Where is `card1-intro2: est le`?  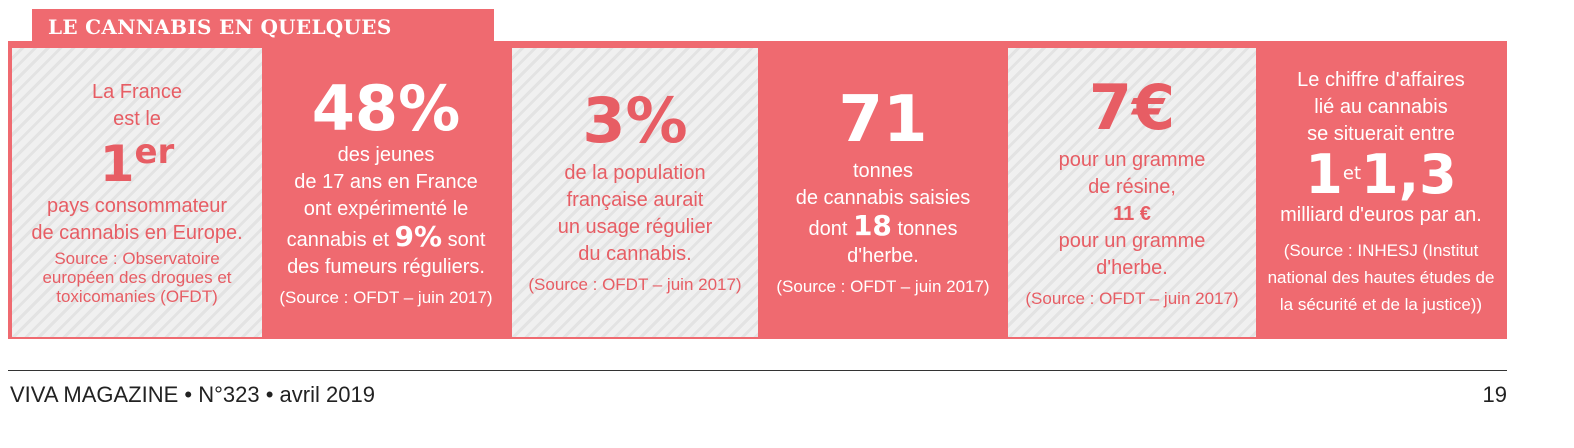
card1-intro2: est le is located at coordinates (137, 119).